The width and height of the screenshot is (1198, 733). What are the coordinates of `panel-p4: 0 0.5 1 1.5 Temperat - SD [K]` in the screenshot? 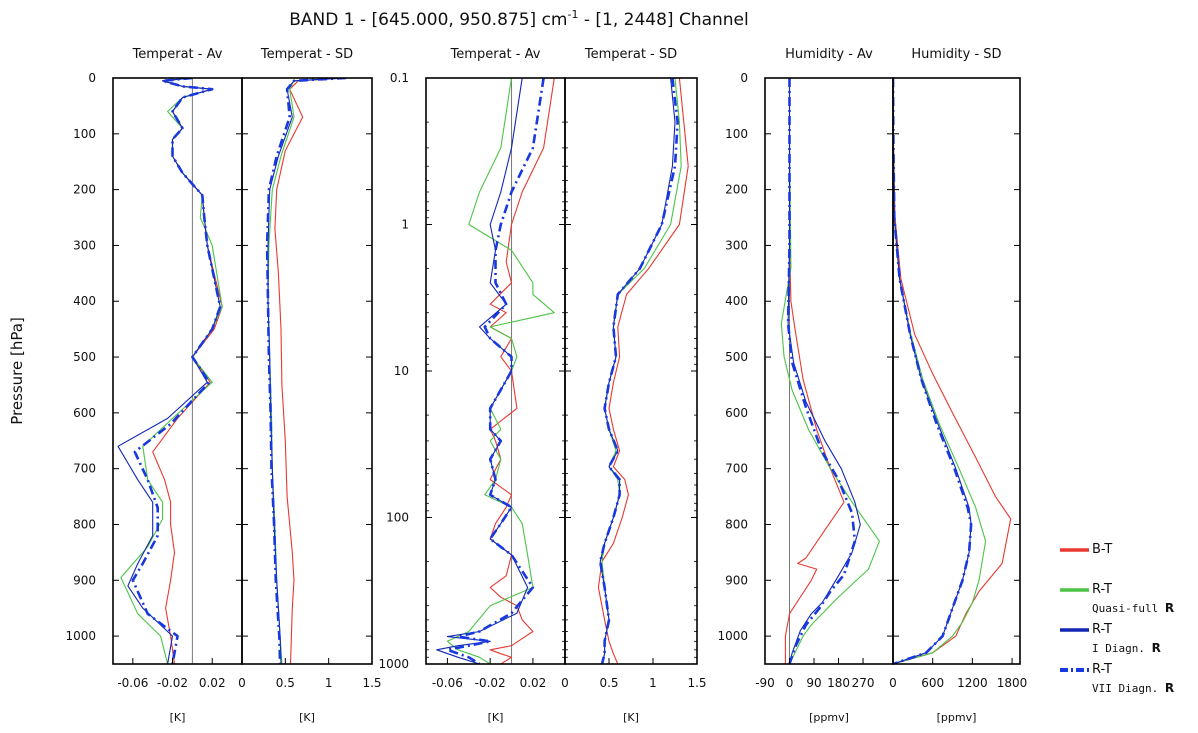 It's located at (633, 385).